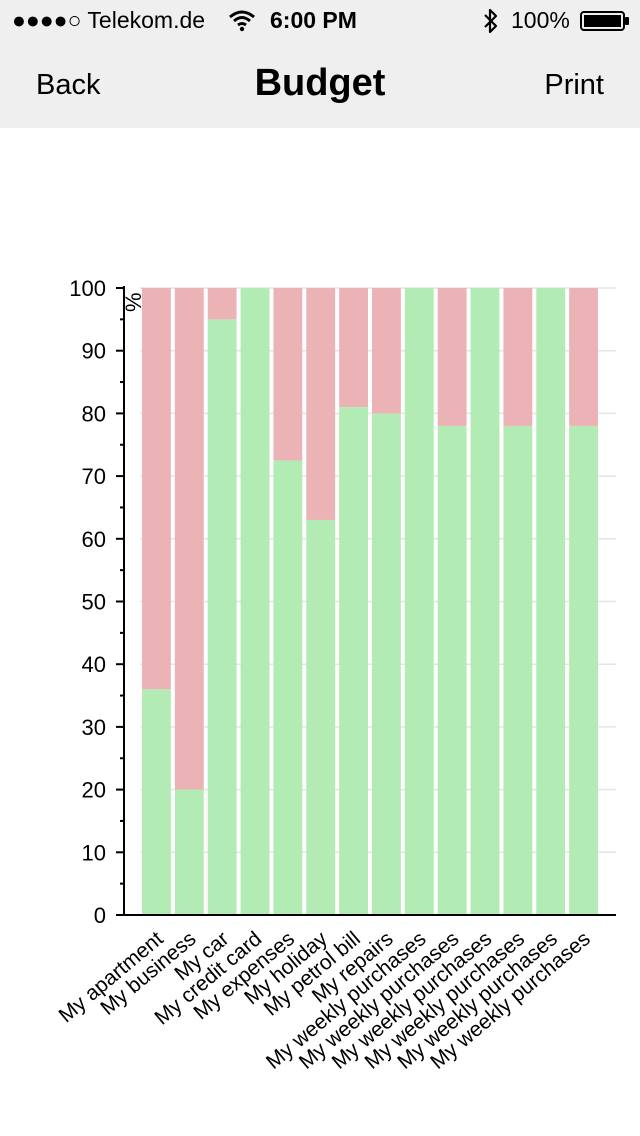  What do you see at coordinates (94, 727) in the screenshot?
I see `y-tick-label: 30` at bounding box center [94, 727].